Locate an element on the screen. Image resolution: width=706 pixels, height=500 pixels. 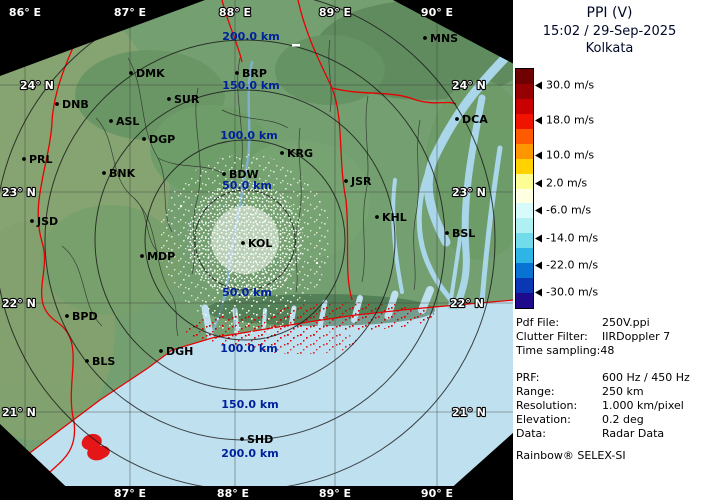
scale-tick: 18.0 m/s is located at coordinates (564, 120).